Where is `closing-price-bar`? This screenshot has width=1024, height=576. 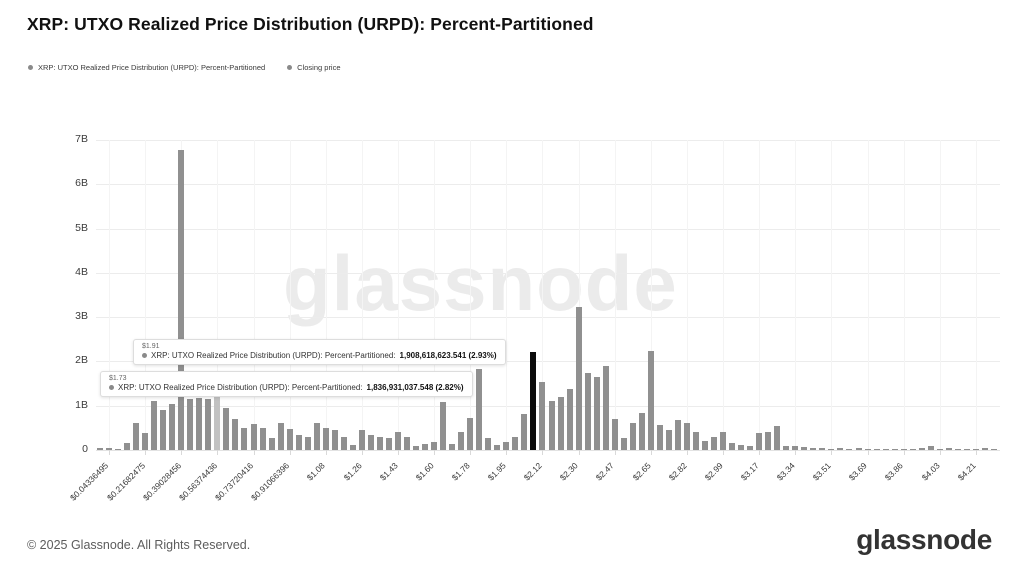 closing-price-bar is located at coordinates (533, 401).